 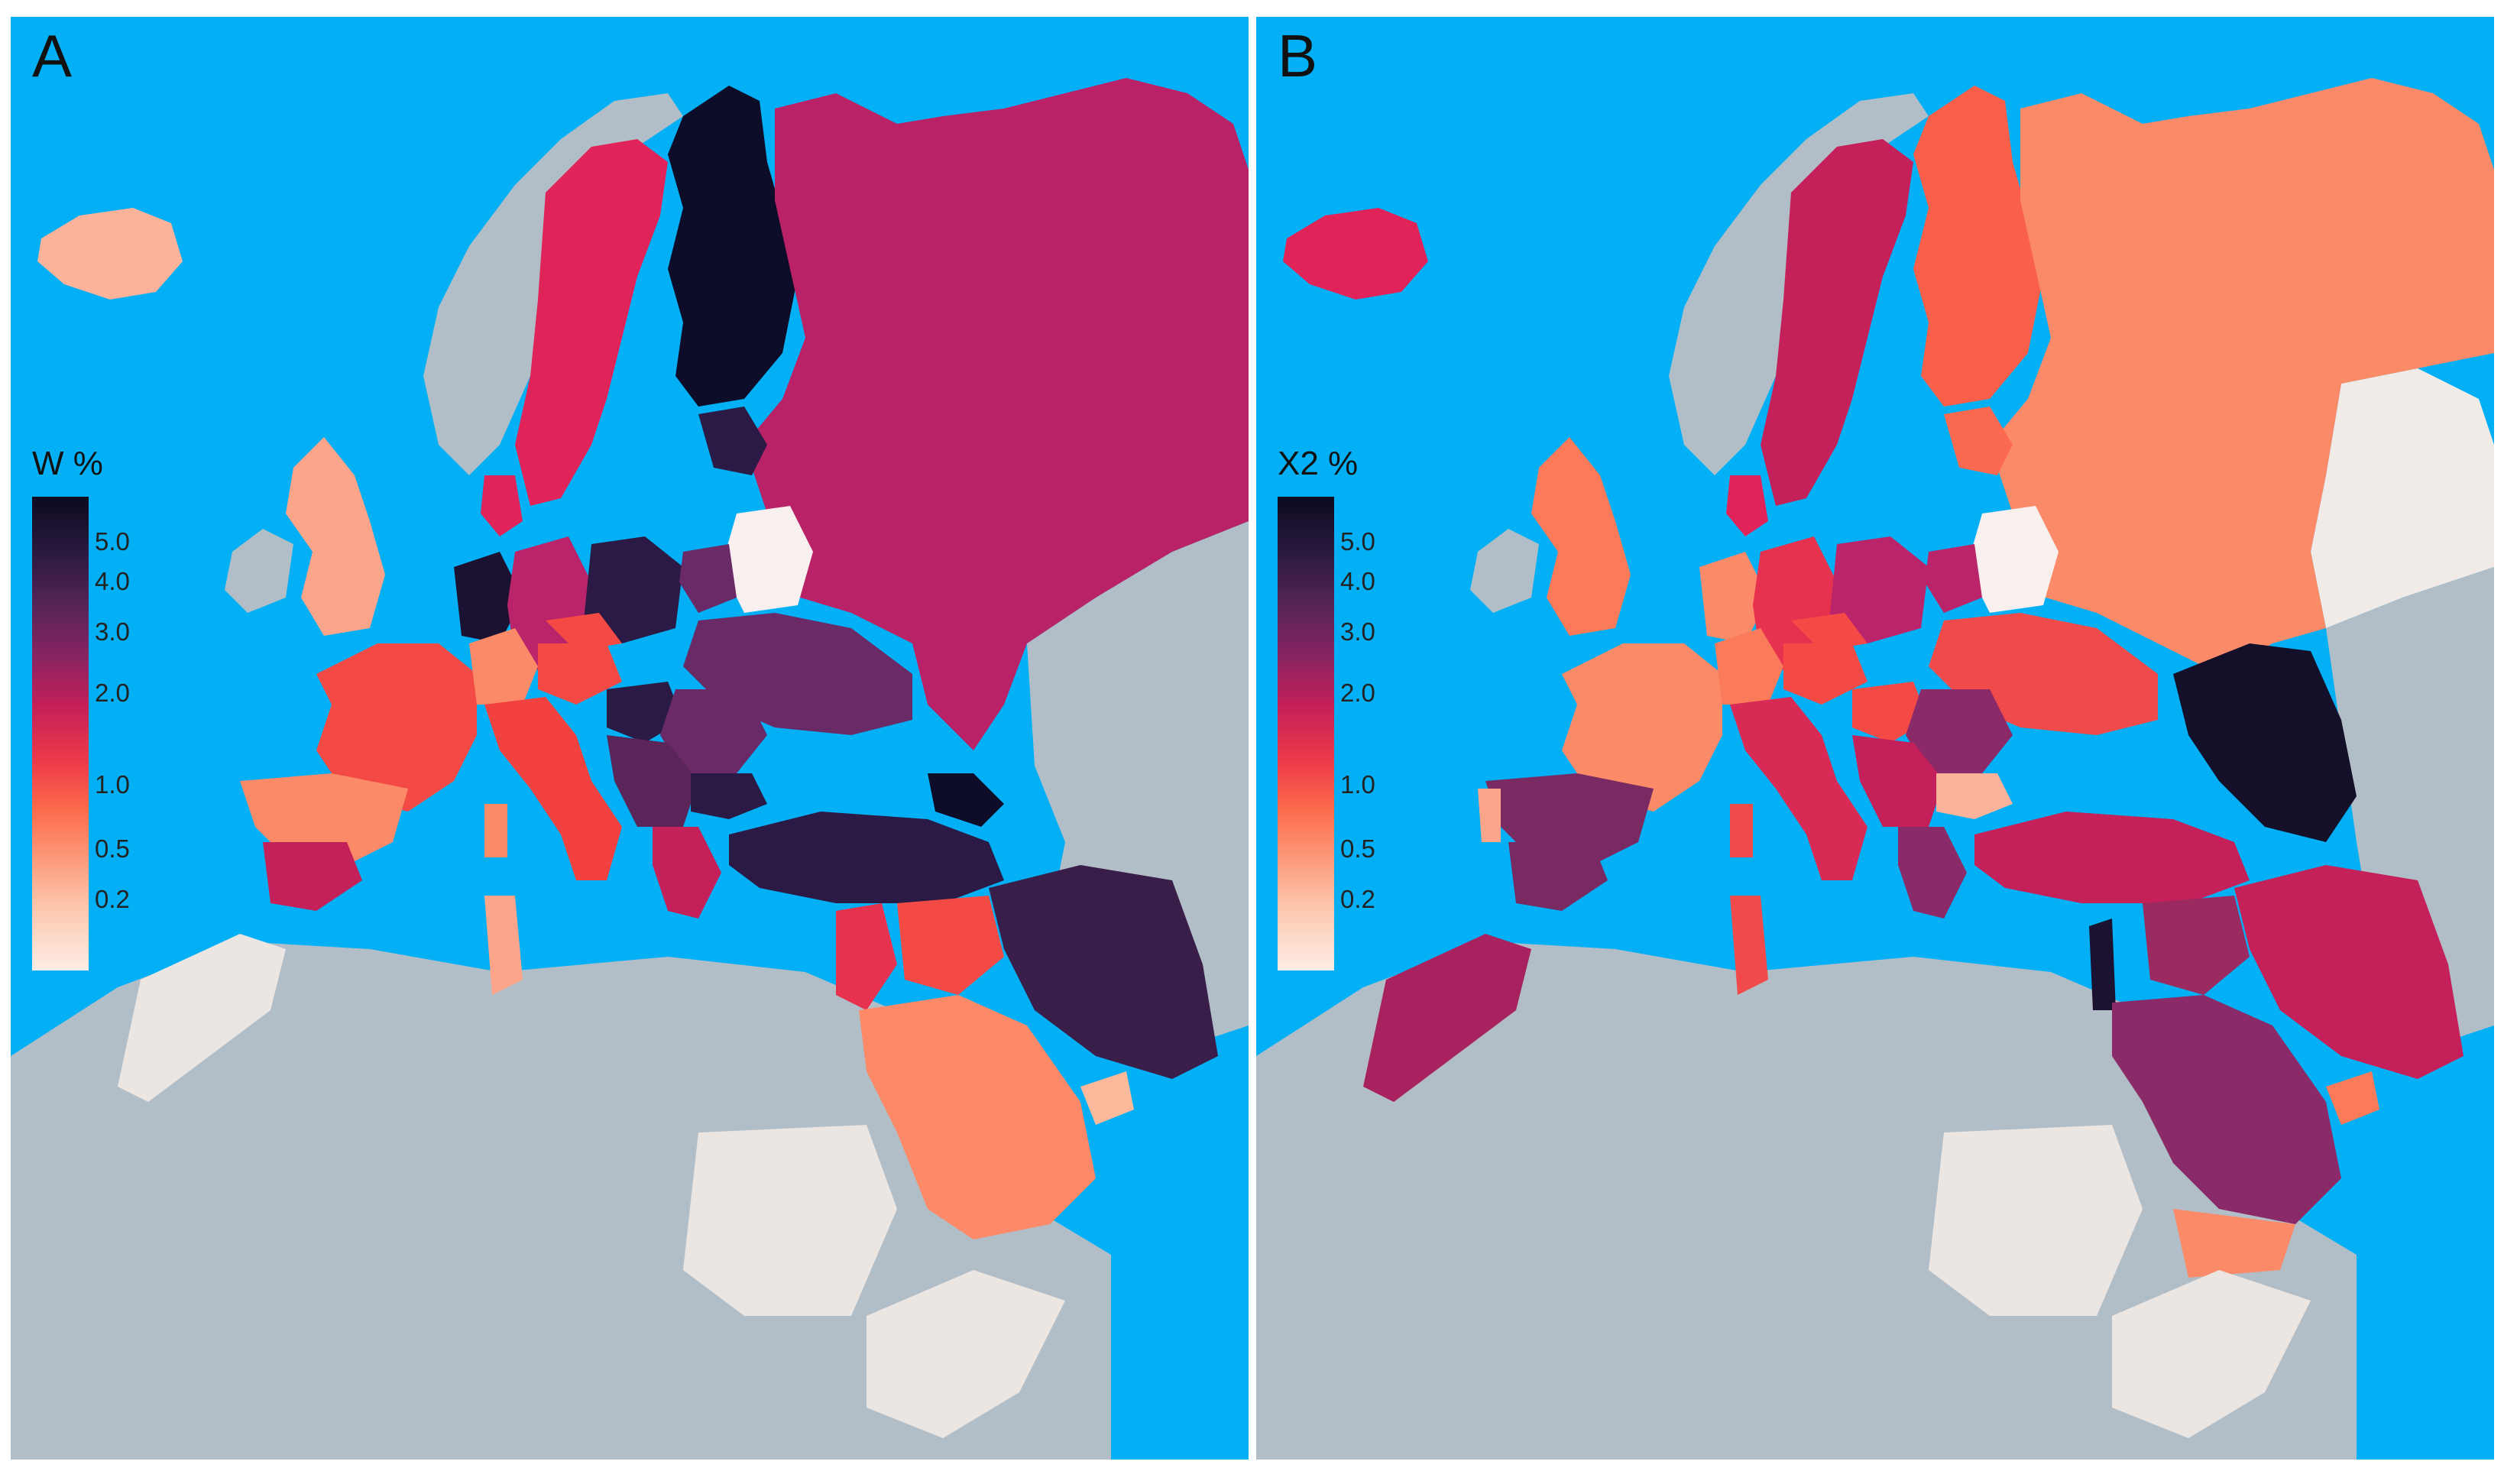 What do you see at coordinates (52, 56) in the screenshot?
I see `panel-label: A` at bounding box center [52, 56].